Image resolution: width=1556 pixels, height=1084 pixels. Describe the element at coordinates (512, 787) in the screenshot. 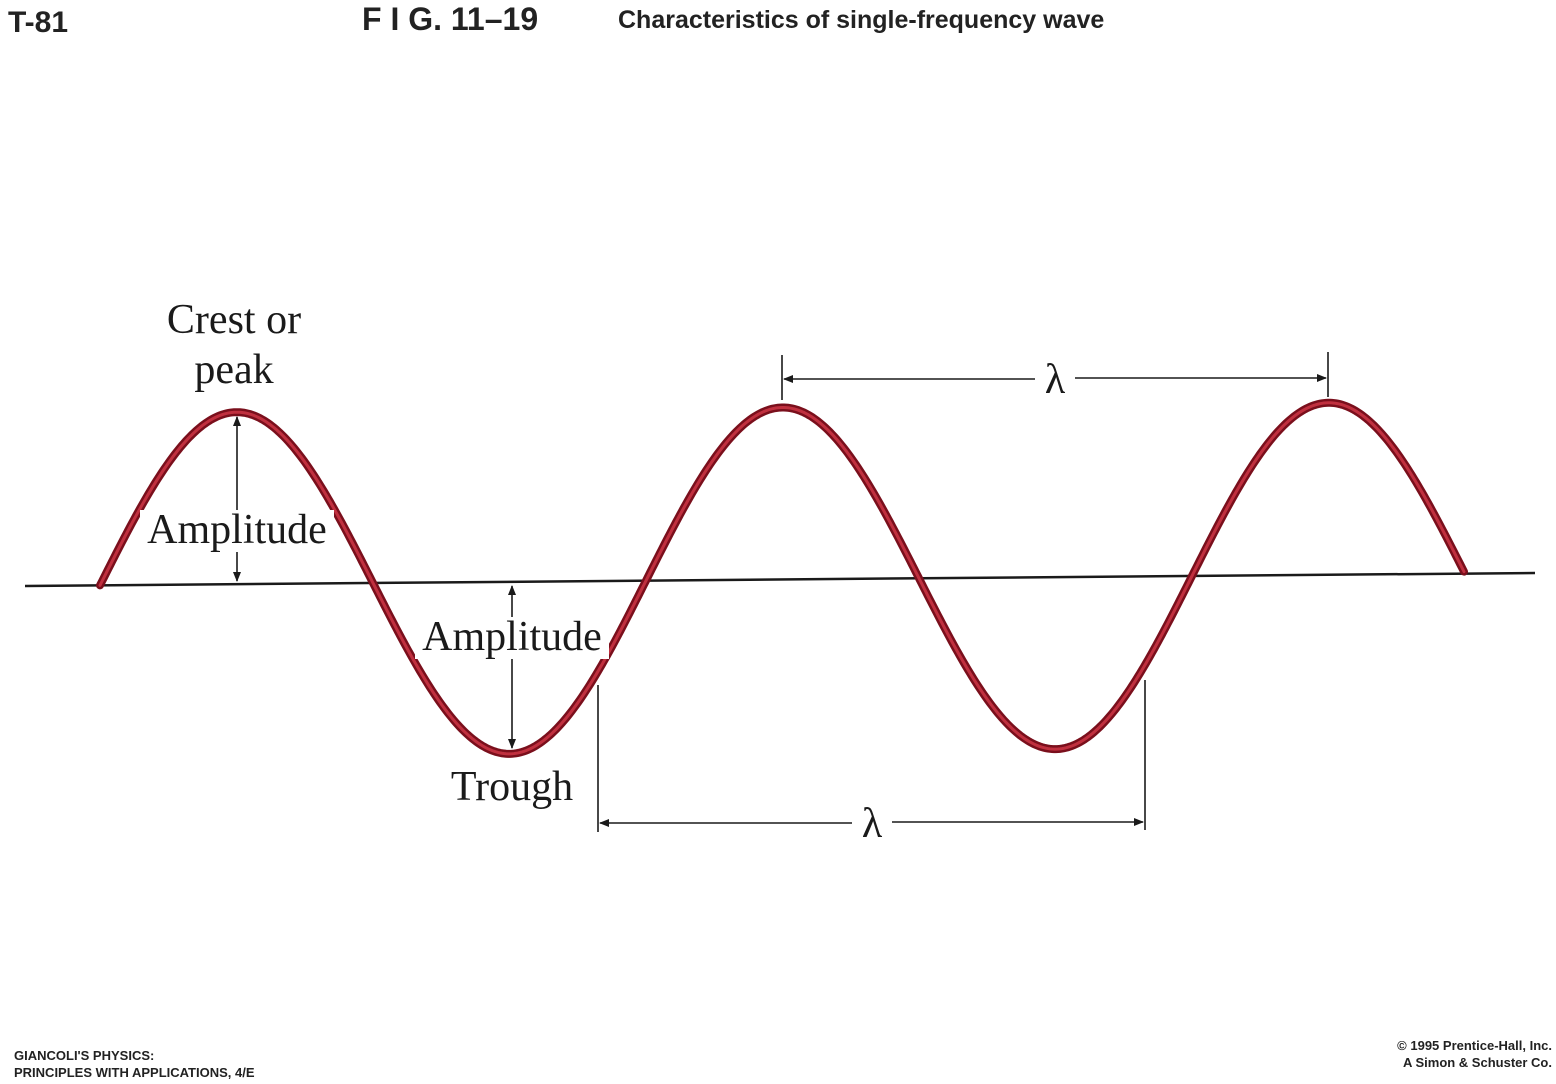

I see `trough-label: Trough` at that location.